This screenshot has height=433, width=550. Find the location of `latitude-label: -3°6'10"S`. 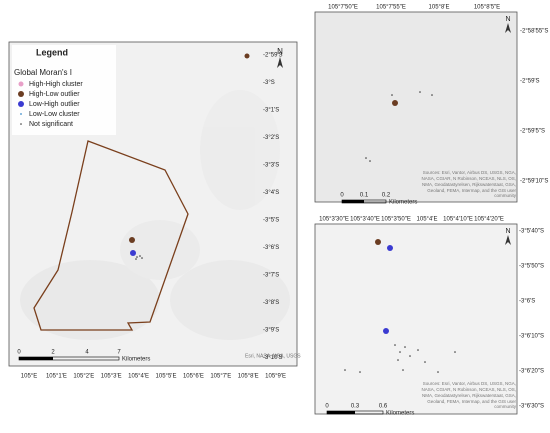

latitude-label: -3°6'10"S is located at coordinates (531, 337).